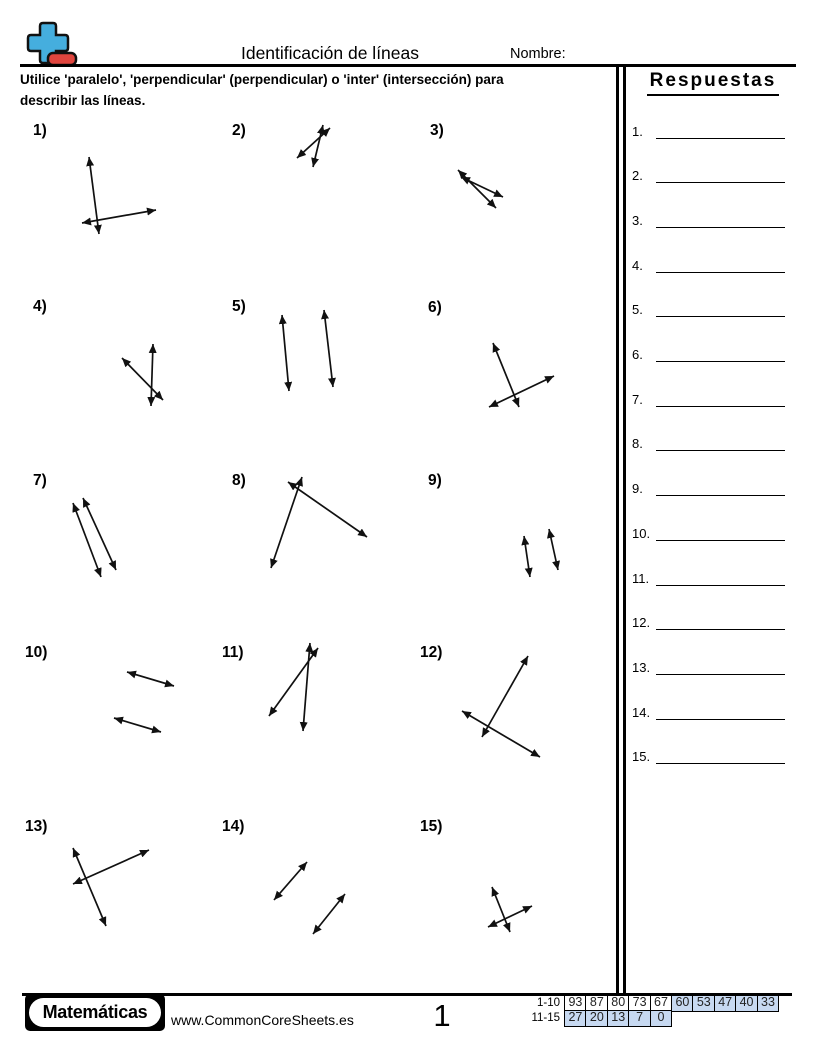 This screenshot has width=816, height=1056. What do you see at coordinates (618, 1003) in the screenshot?
I see `score-cell: 80` at bounding box center [618, 1003].